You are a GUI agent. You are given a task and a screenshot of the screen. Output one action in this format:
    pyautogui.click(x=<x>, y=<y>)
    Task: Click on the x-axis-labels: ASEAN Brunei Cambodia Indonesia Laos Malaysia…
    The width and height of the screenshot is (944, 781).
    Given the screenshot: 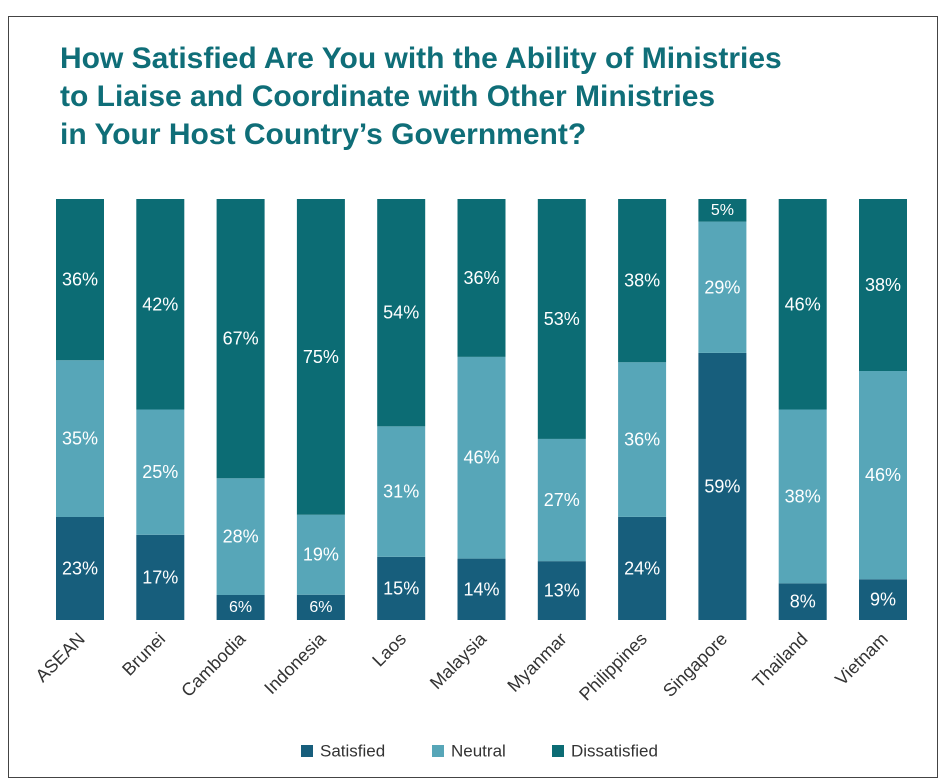 What is the action you would take?
    pyautogui.click(x=462, y=666)
    